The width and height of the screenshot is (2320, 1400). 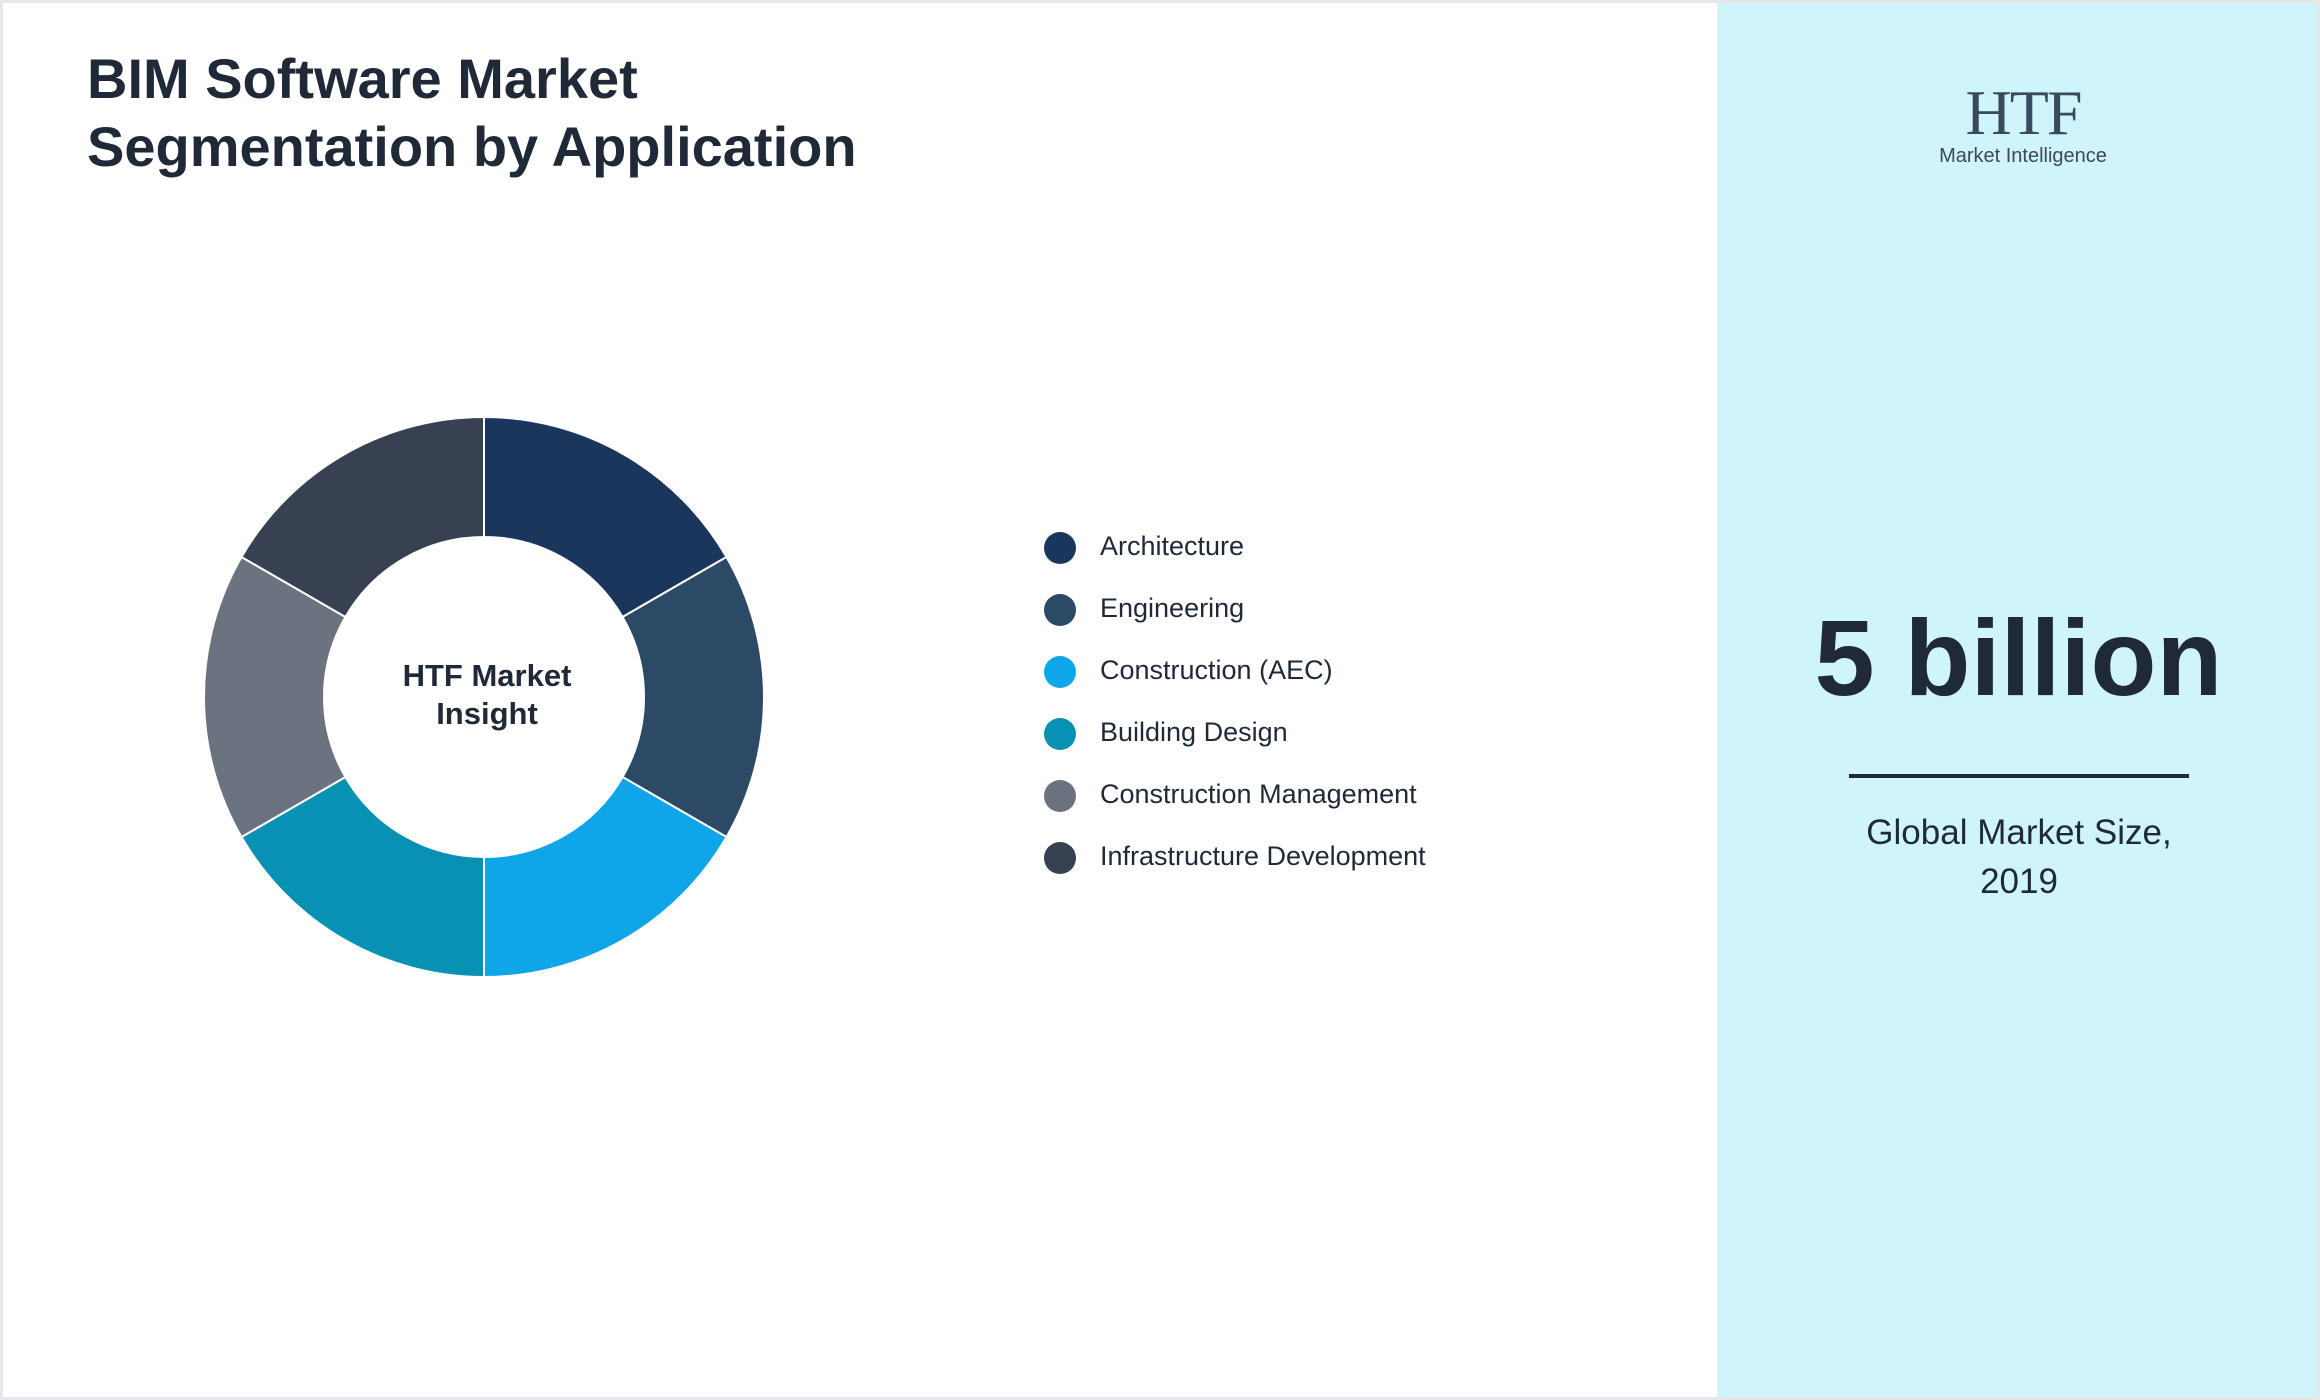 I want to click on legend-label: Infrastructure Development, so click(x=1263, y=856).